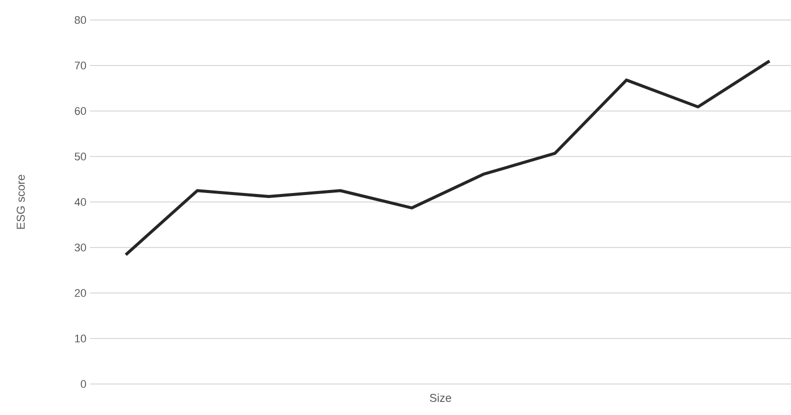 This screenshot has height=415, width=791. Describe the element at coordinates (80, 202) in the screenshot. I see `y-tick-label: 40` at that location.